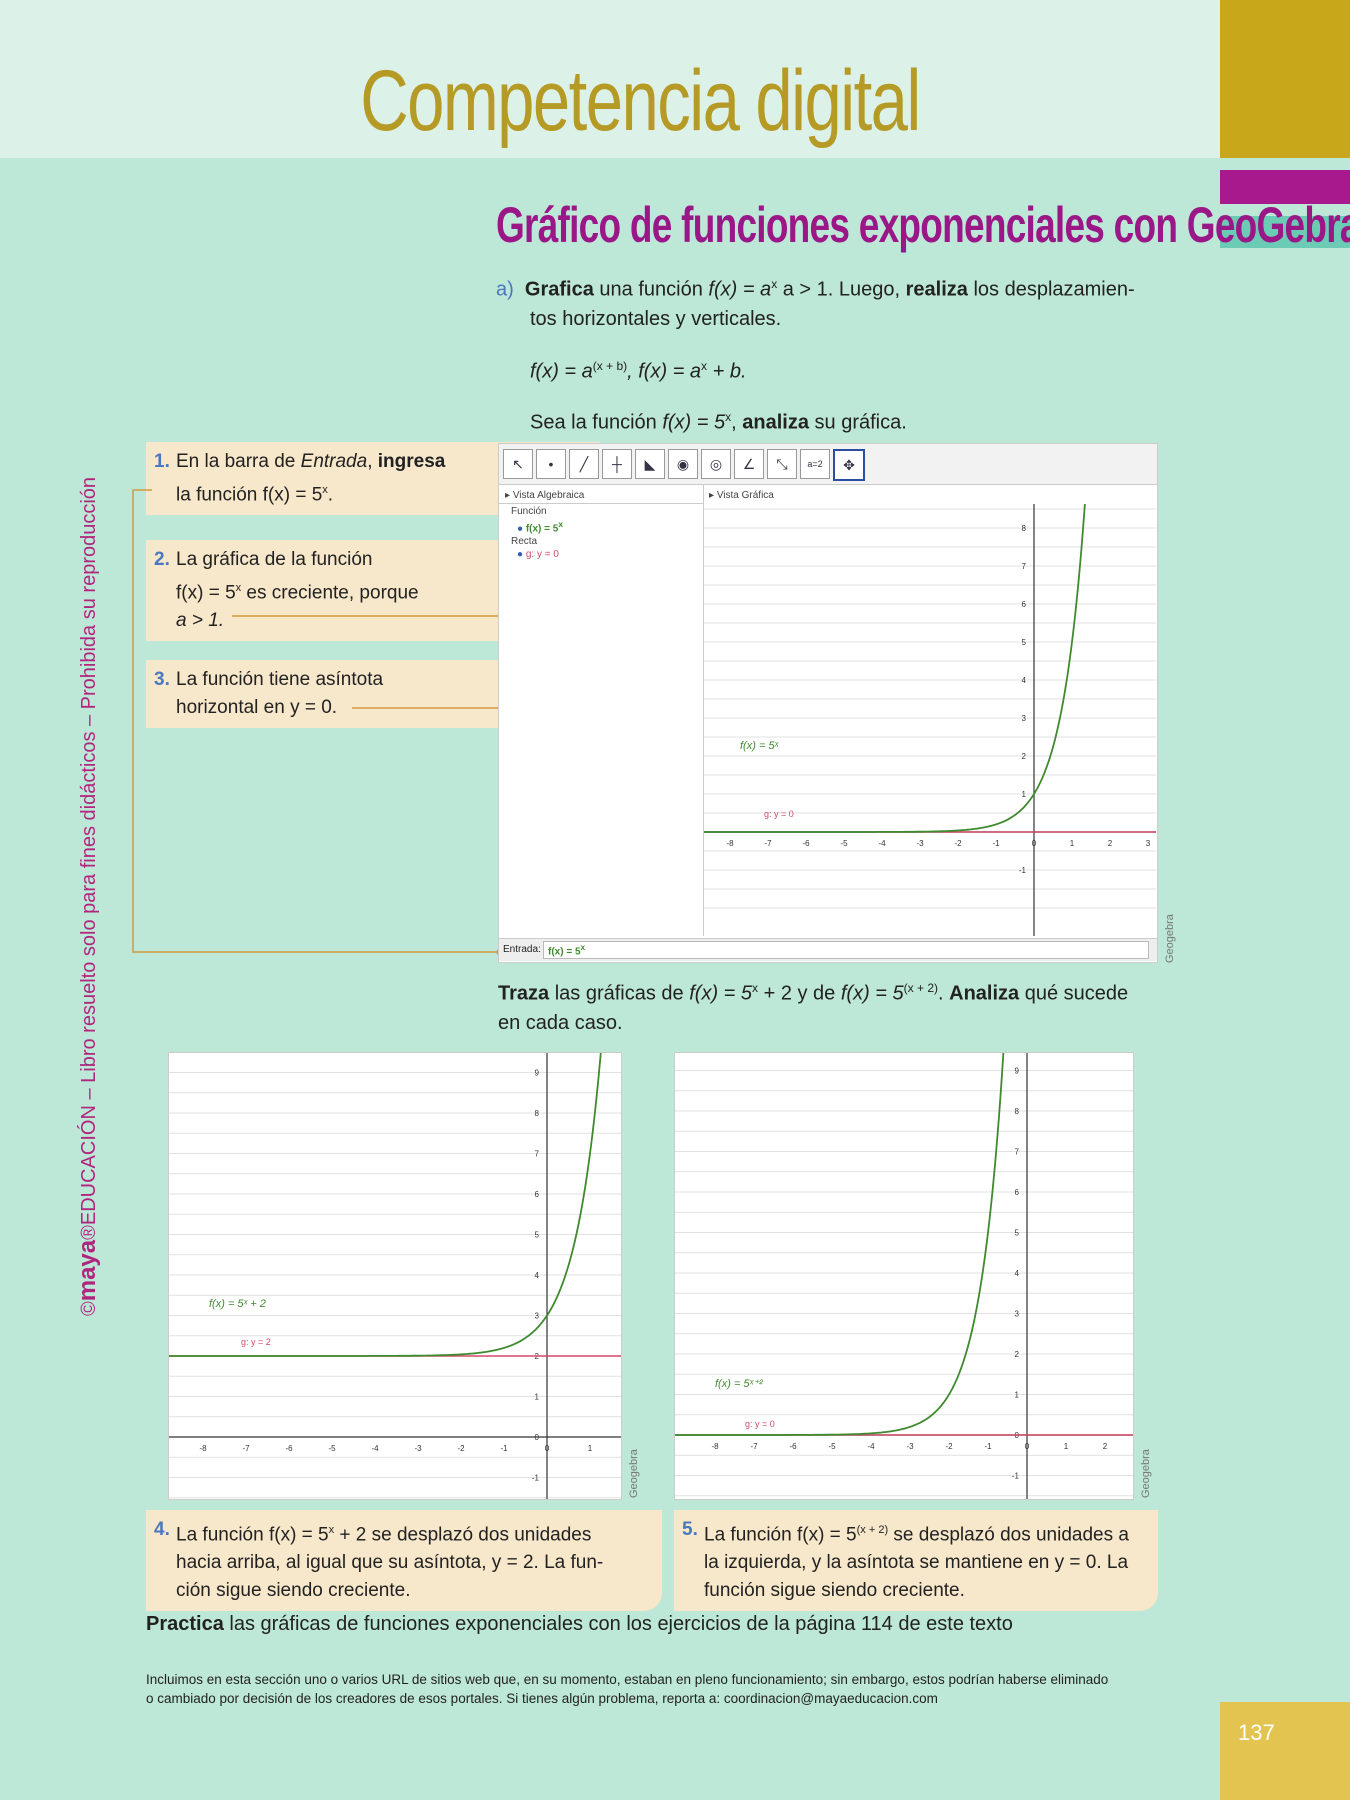 This screenshot has width=1350, height=1800. I want to click on y-tick-label: 1, so click(537, 1397).